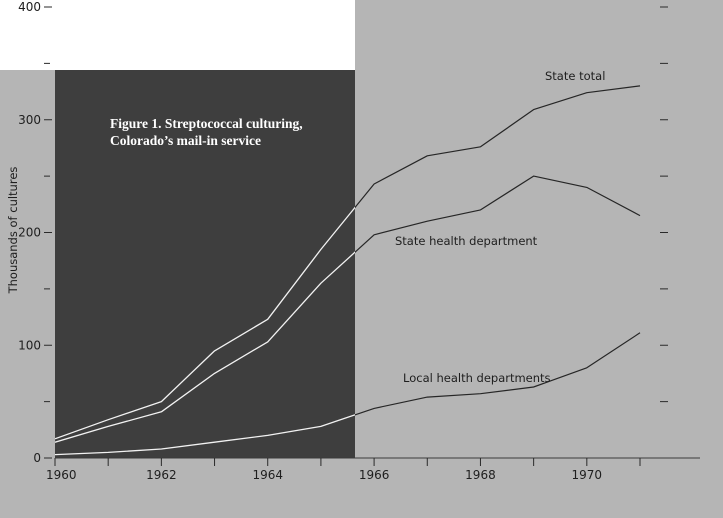 This screenshot has height=518, width=723. I want to click on y-tick-label-300: 300, so click(29, 120).